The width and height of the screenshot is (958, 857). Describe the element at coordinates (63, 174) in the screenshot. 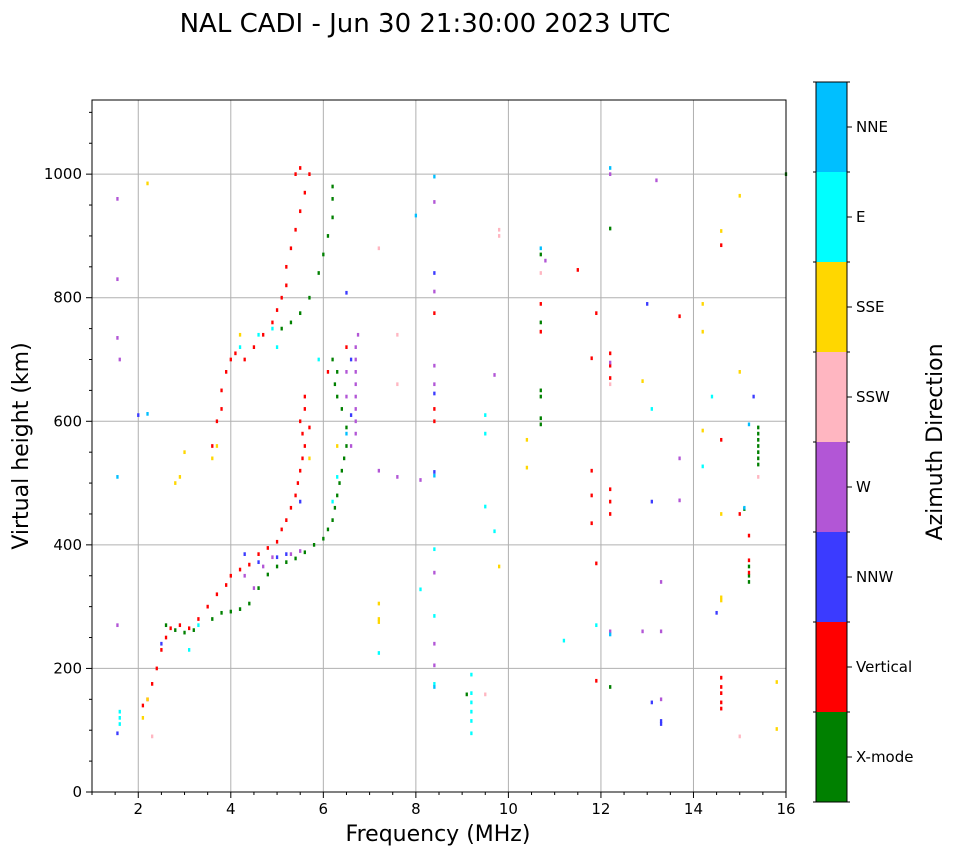

I see `y-tick-label: 1000` at that location.